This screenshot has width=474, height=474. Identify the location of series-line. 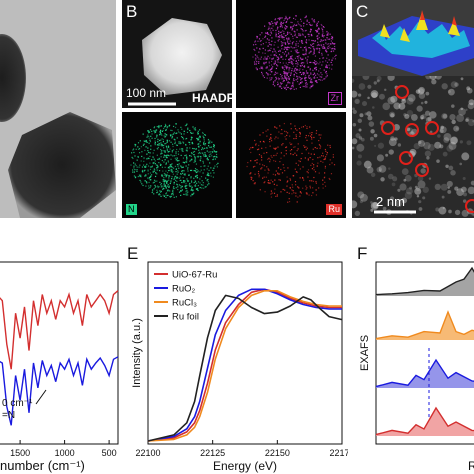
(244, 365).